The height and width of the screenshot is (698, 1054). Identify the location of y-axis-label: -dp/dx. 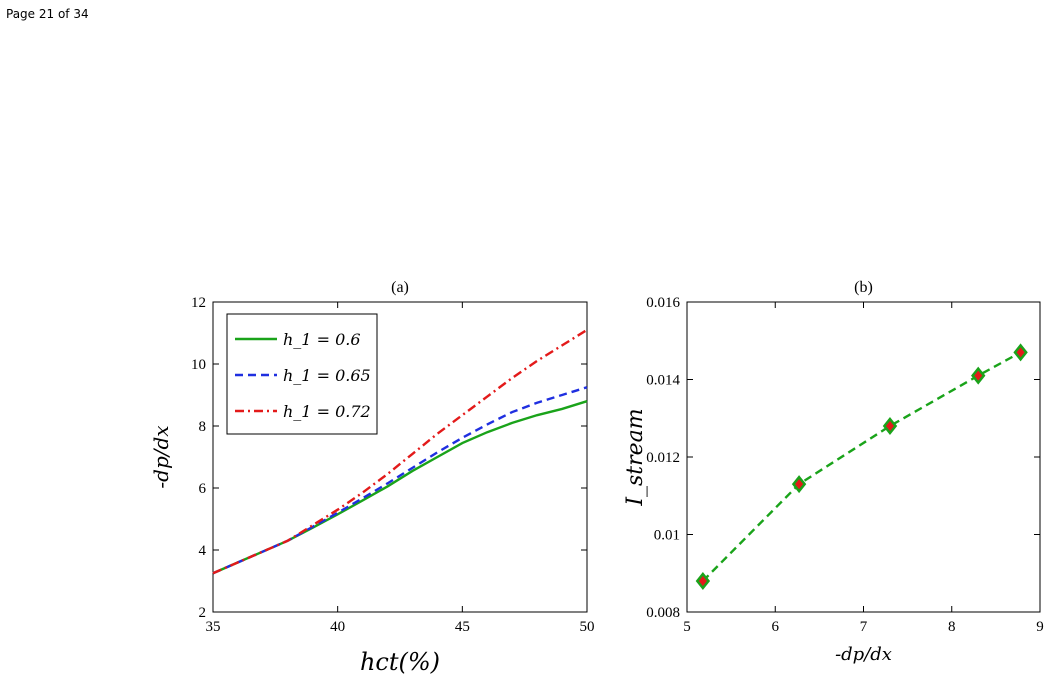
(161, 456).